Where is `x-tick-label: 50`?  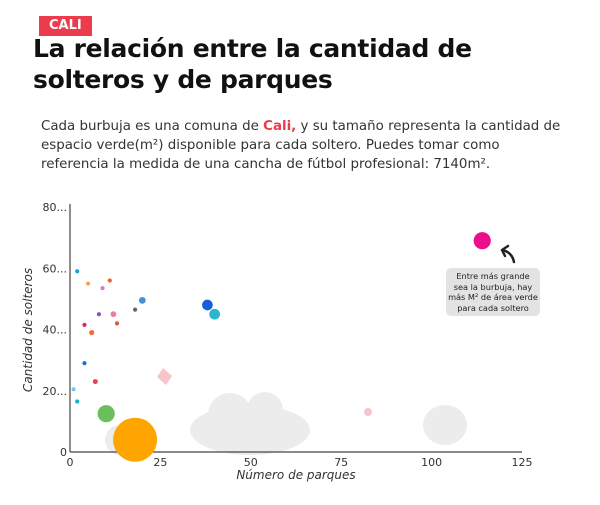
x-tick-label: 50 is located at coordinates (251, 462).